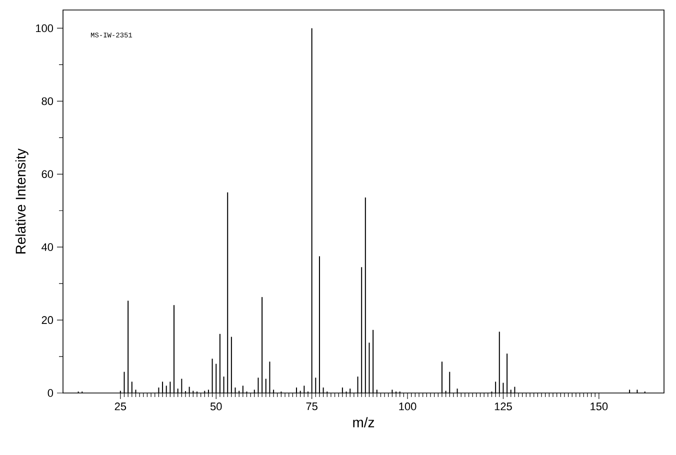 Image resolution: width=676 pixels, height=455 pixels. I want to click on x-tick-label: 50, so click(216, 406).